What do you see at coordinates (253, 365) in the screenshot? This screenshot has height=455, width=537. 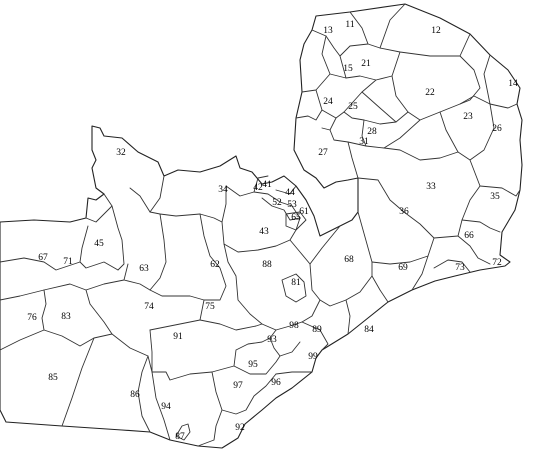 I see `region-label-95: 95` at bounding box center [253, 365].